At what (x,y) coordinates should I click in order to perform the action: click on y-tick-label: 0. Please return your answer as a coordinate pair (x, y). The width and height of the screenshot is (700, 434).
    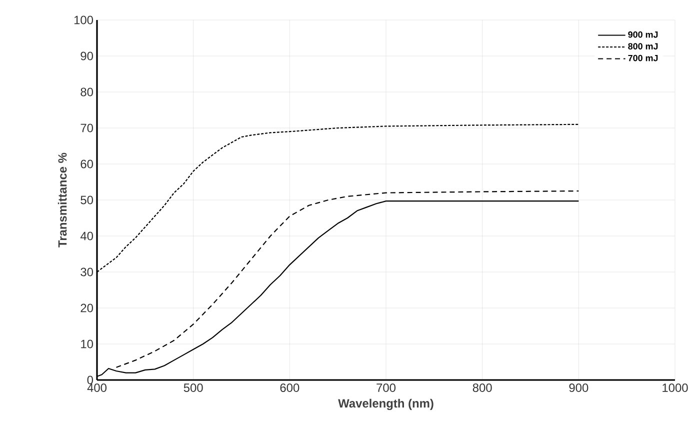
    Looking at the image, I should click on (90, 380).